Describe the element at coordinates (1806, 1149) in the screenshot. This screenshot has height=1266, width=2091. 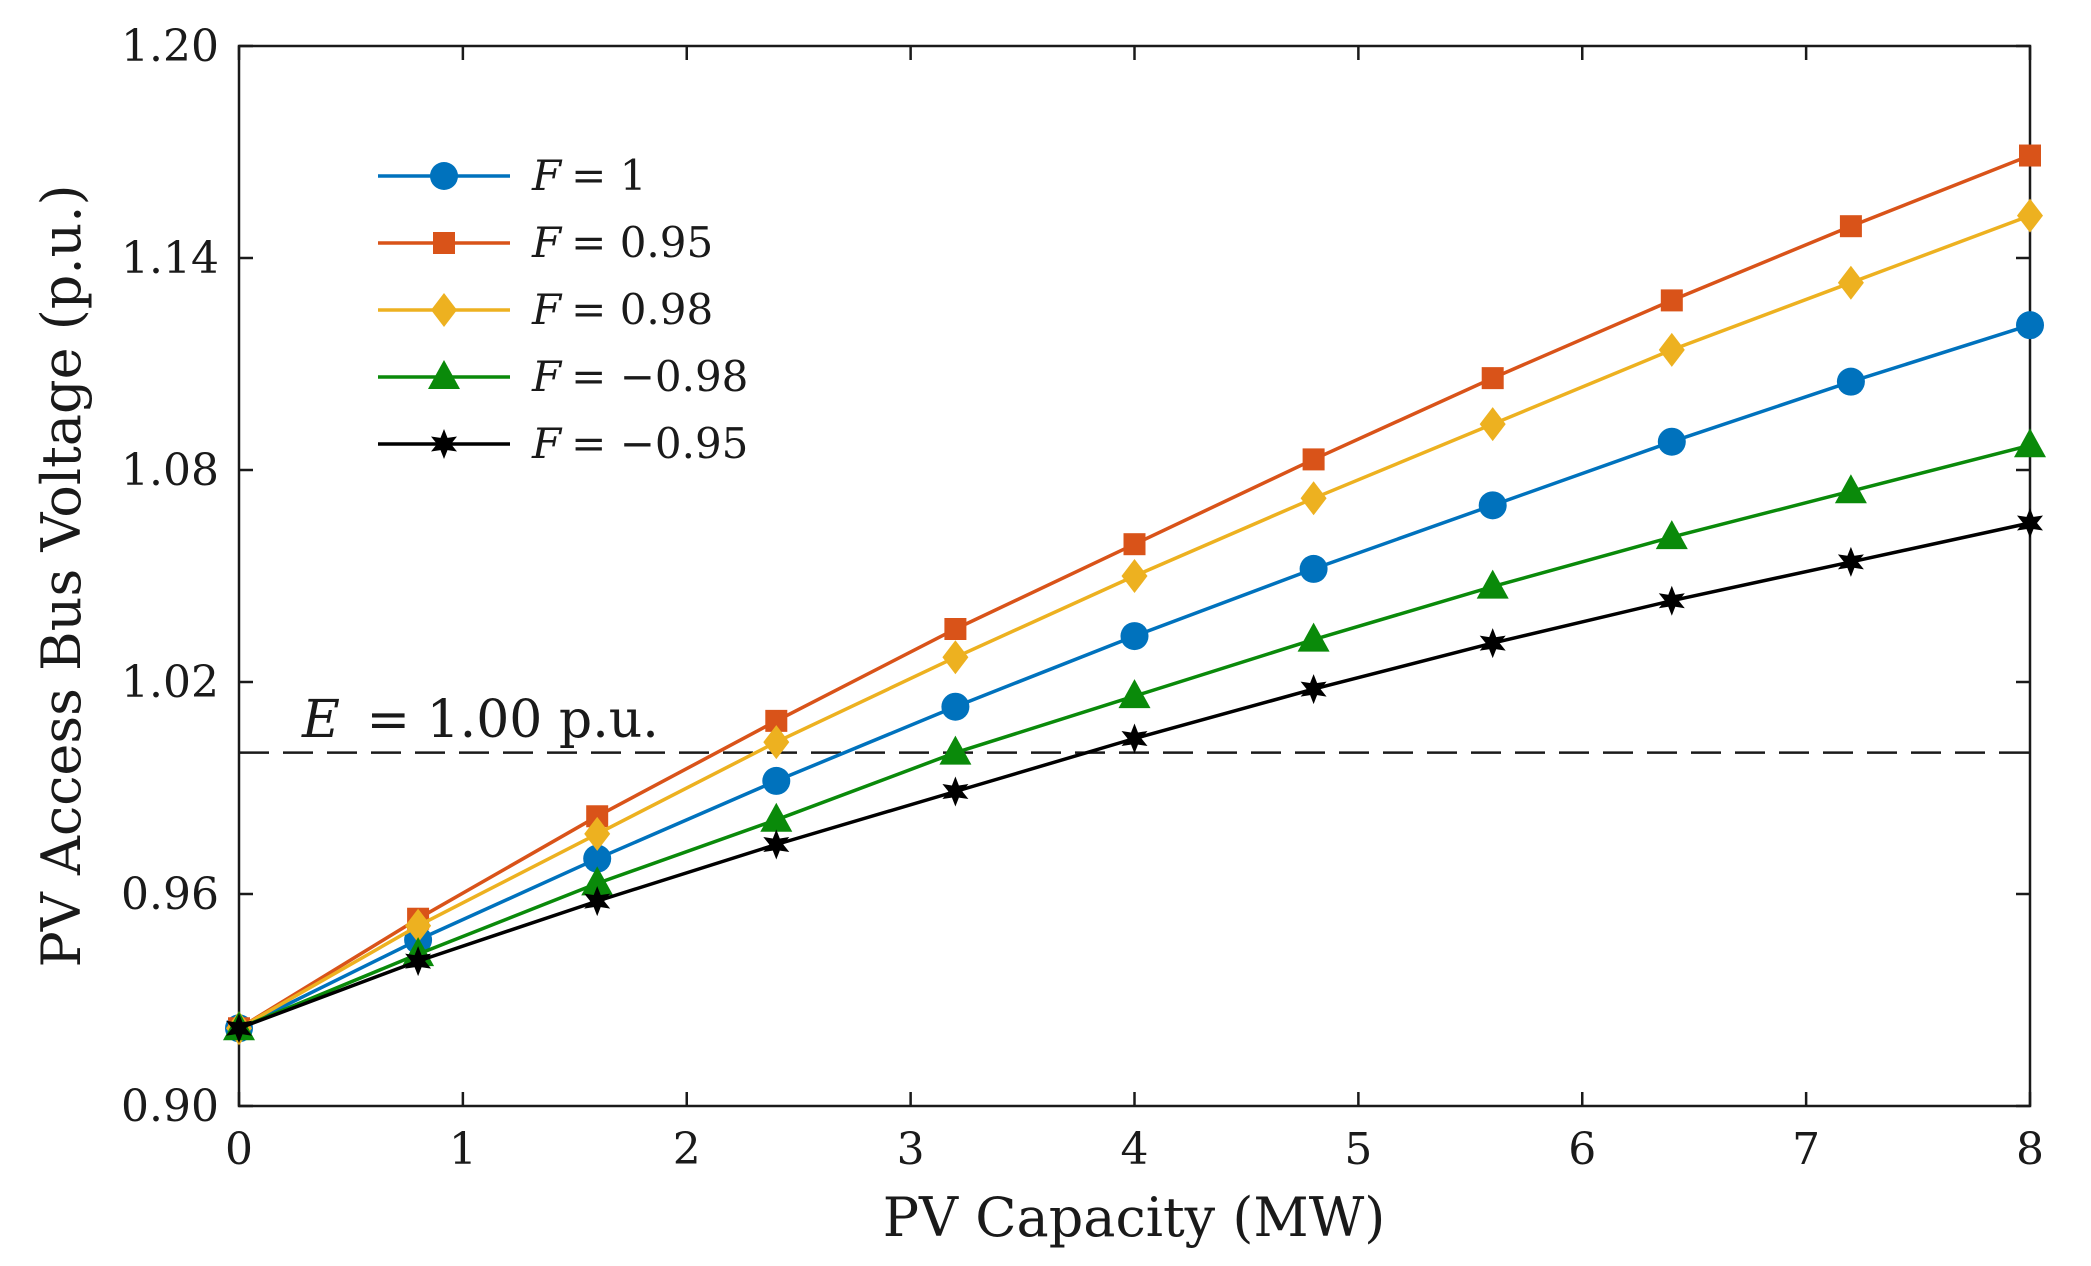
I see `x-tick-label: 7` at that location.